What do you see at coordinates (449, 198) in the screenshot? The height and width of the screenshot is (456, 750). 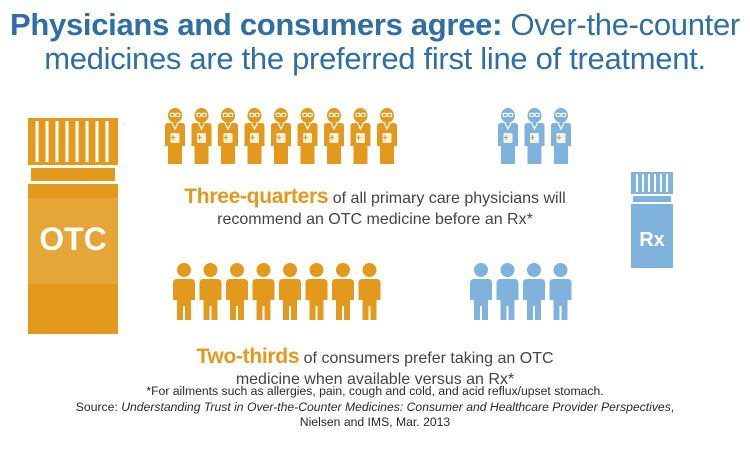 I see `physician-stat-line1: of all primary care physicians will` at bounding box center [449, 198].